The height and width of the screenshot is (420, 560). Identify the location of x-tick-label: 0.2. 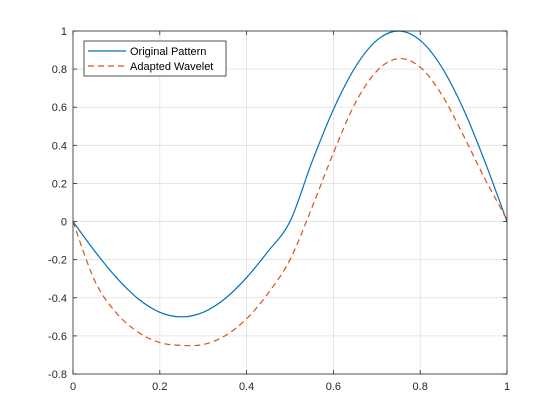
(159, 387).